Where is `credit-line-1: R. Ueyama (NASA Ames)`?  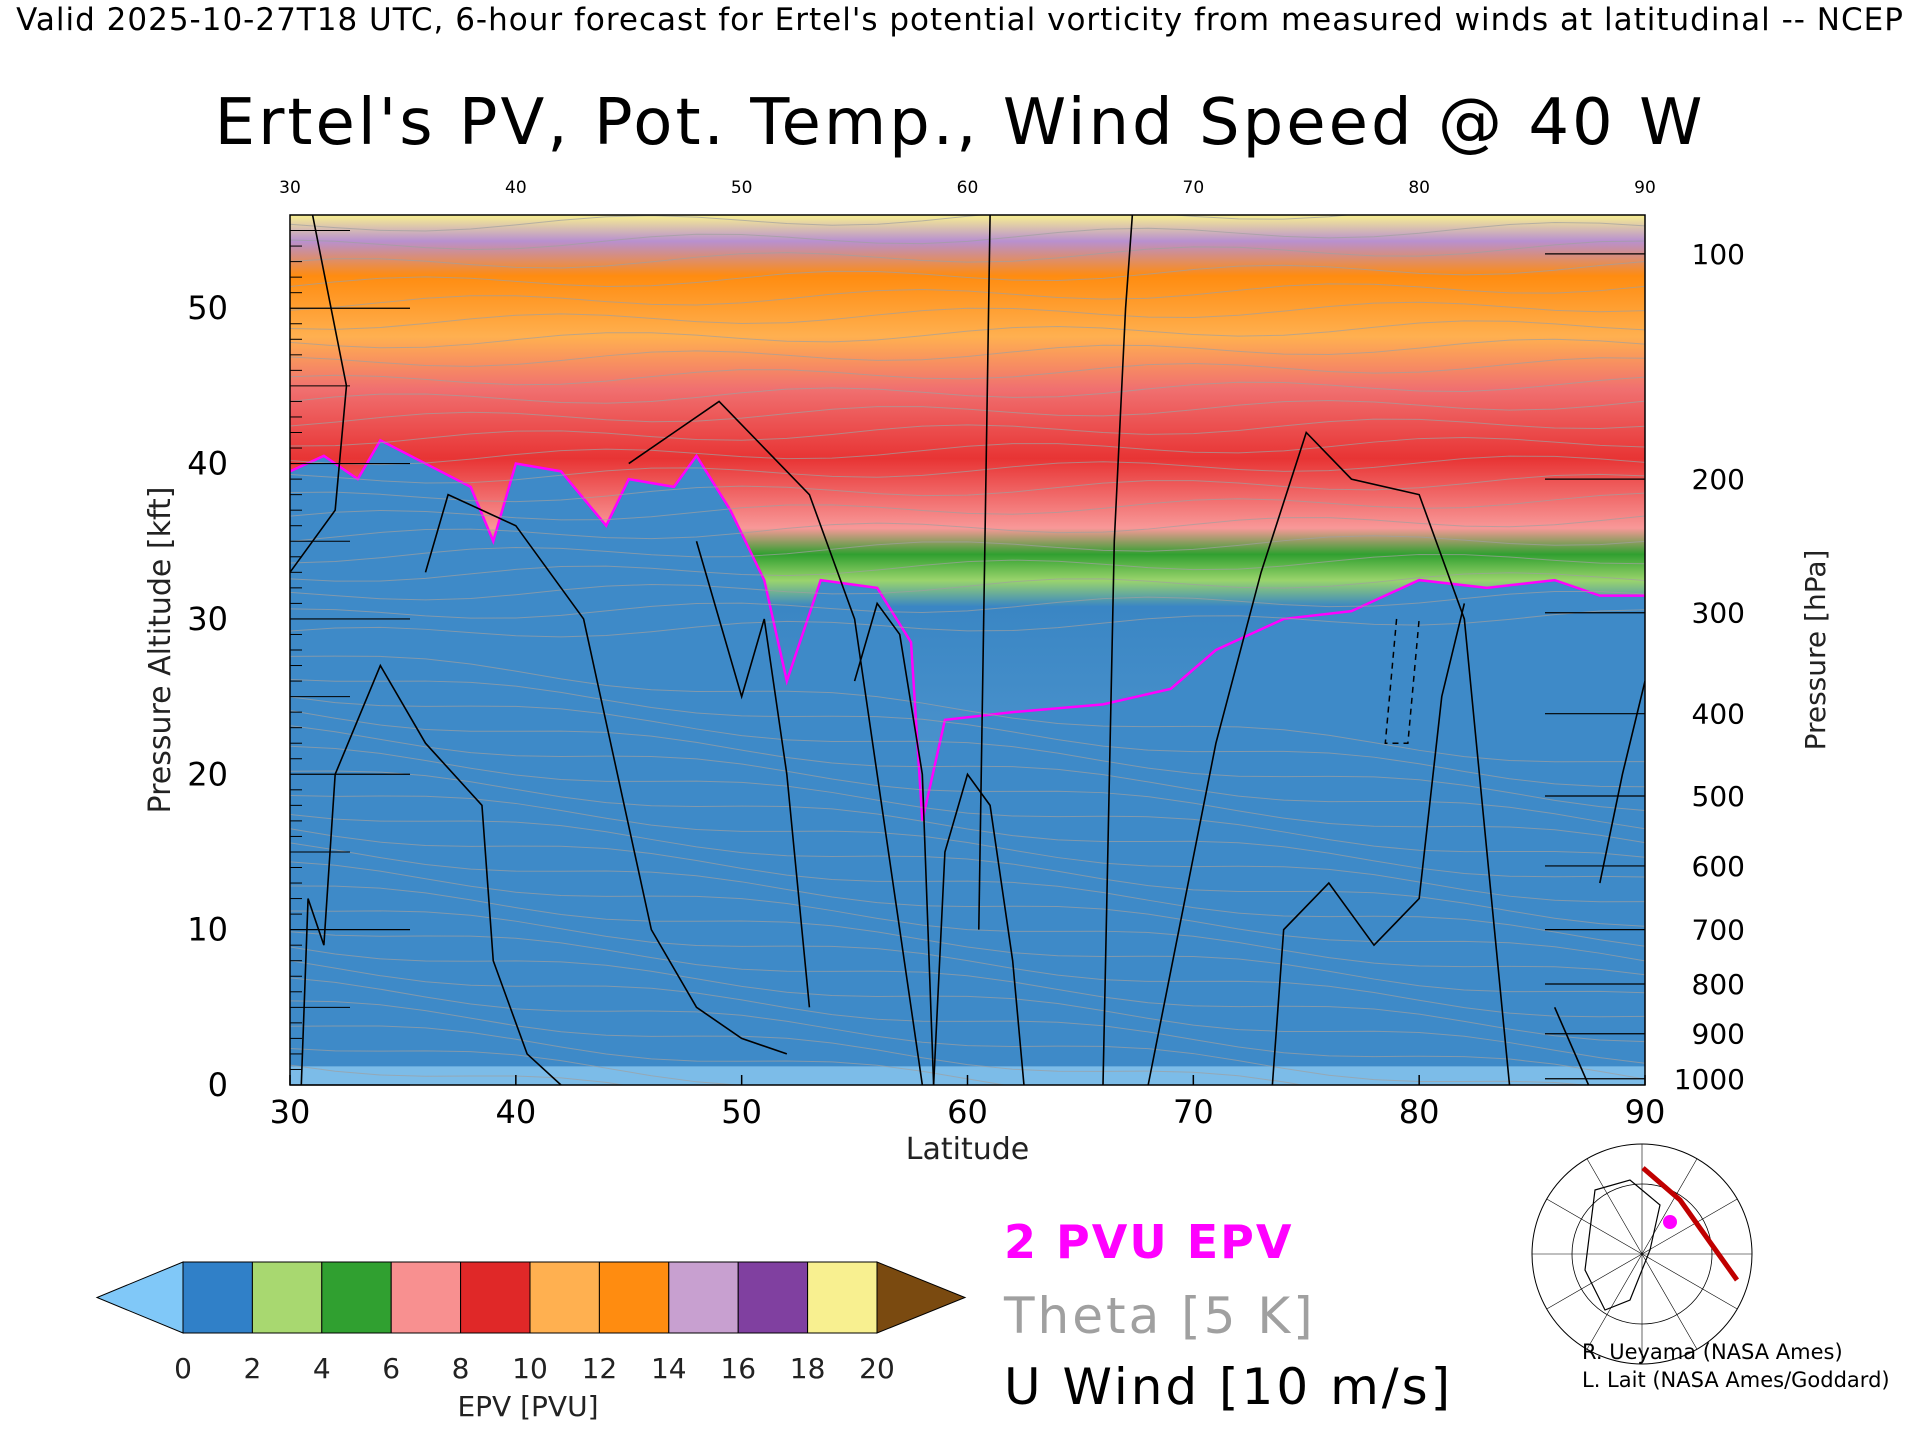
credit-line-1: R. Ueyama (NASA Ames) is located at coordinates (1712, 1352).